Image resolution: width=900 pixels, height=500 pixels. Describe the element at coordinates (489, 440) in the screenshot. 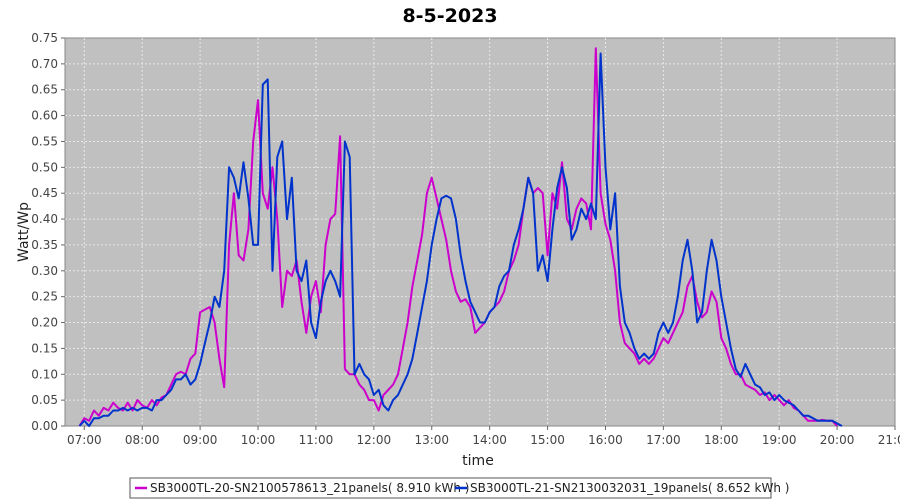

I see `x-tick-label: 14:00` at that location.